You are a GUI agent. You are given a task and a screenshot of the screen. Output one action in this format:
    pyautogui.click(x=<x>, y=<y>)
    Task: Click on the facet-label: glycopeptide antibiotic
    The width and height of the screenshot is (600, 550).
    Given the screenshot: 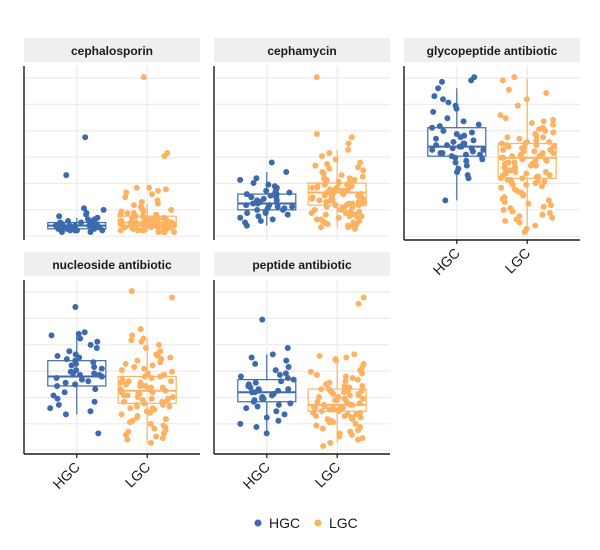 What is the action you would take?
    pyautogui.click(x=492, y=51)
    